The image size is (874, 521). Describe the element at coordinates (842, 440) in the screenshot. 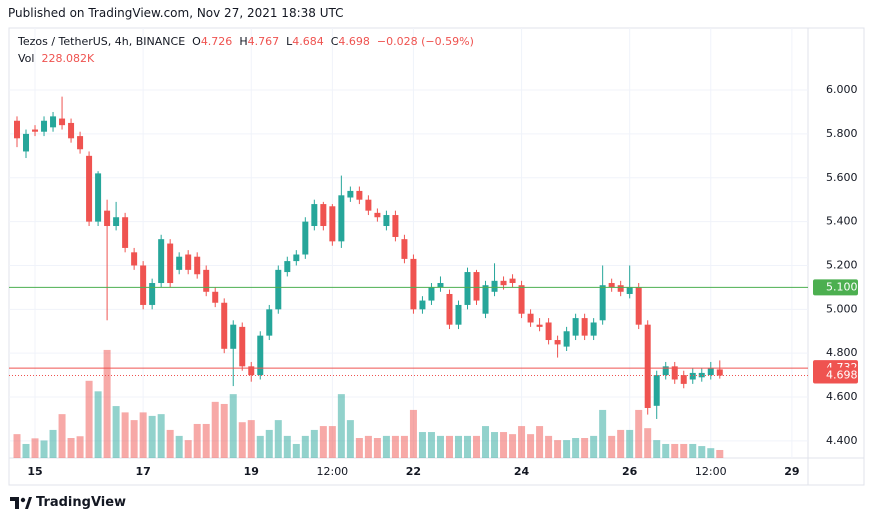

I see `y-tick-label: 4.400` at that location.